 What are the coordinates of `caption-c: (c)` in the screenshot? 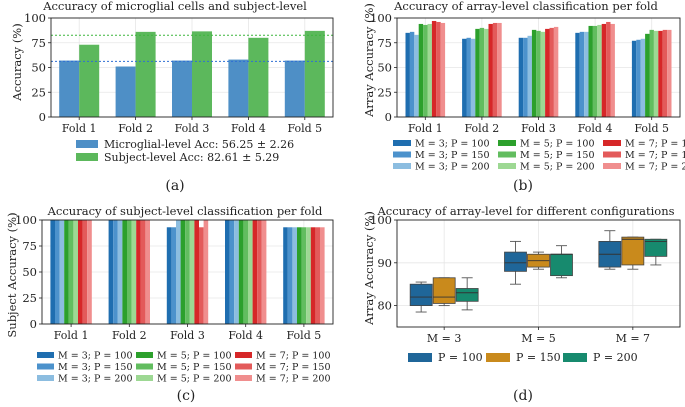 It's located at (186, 396).